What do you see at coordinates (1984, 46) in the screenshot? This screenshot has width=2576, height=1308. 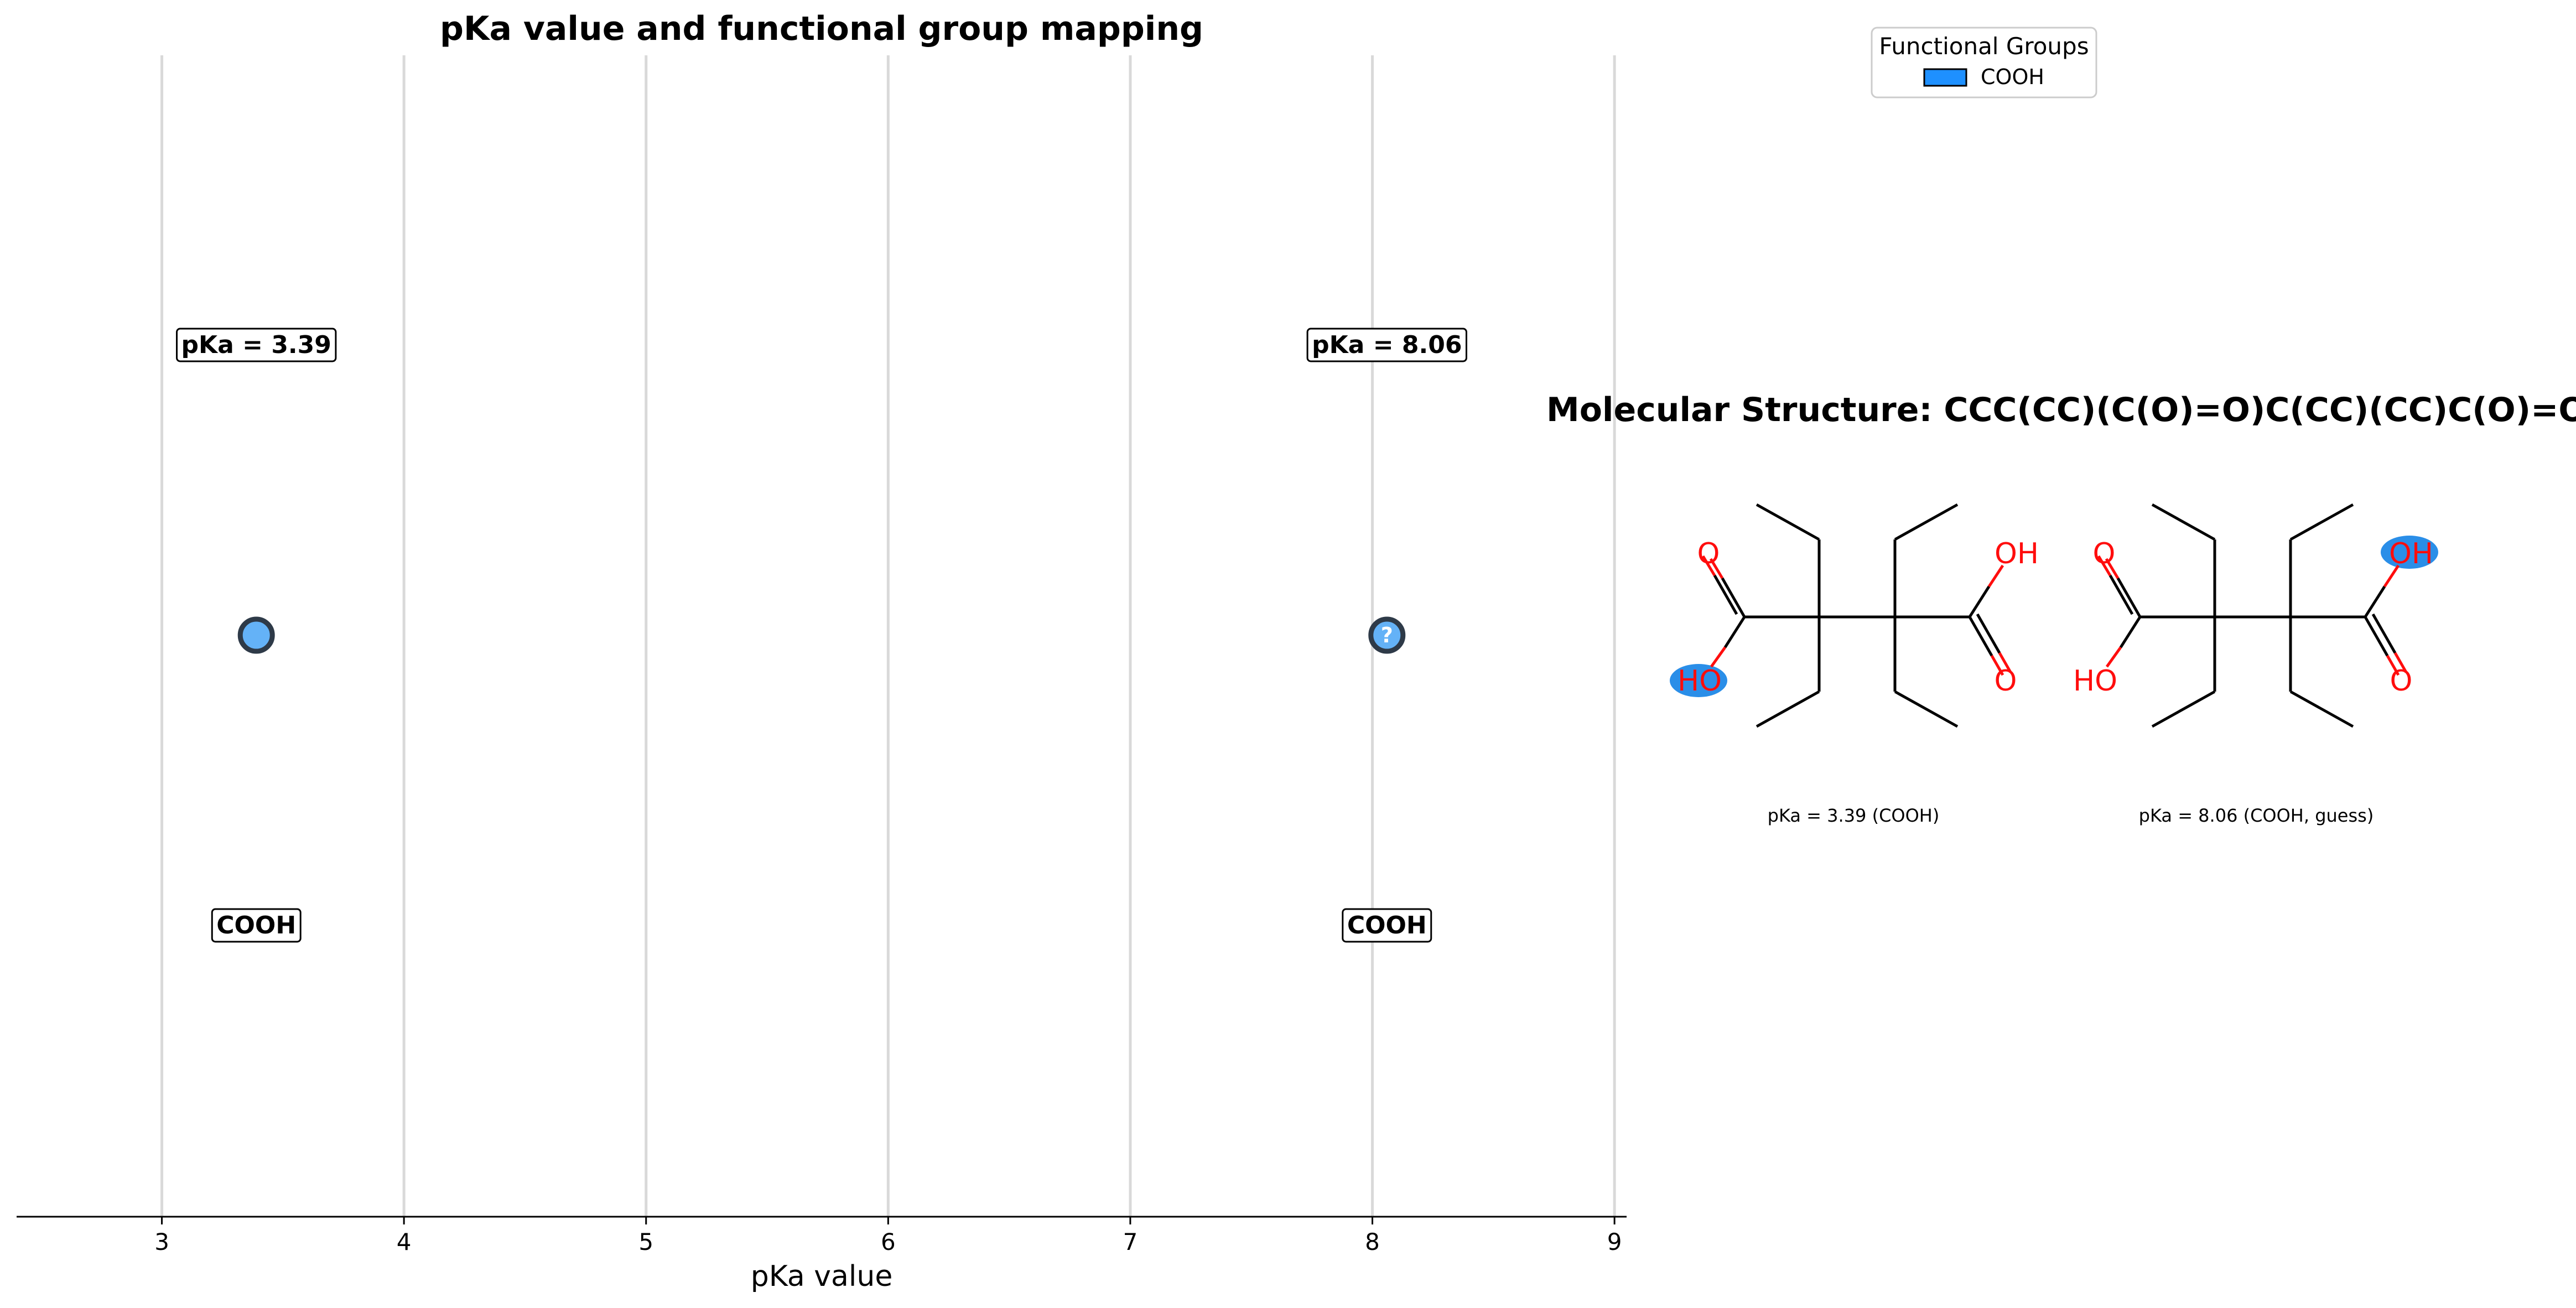 I see `legend-title: Functional Groups` at bounding box center [1984, 46].